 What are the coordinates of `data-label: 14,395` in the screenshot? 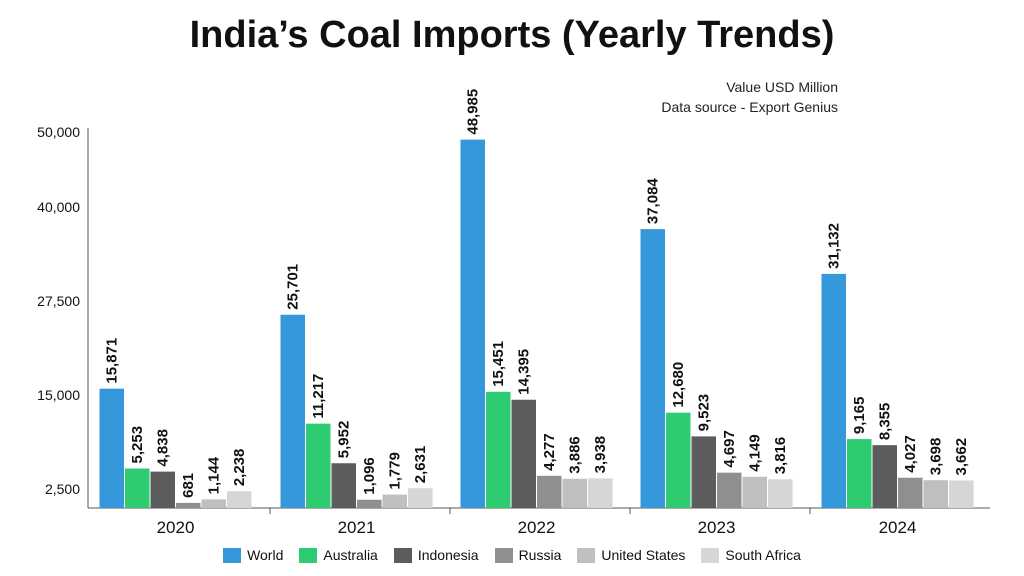 It's located at (524, 372).